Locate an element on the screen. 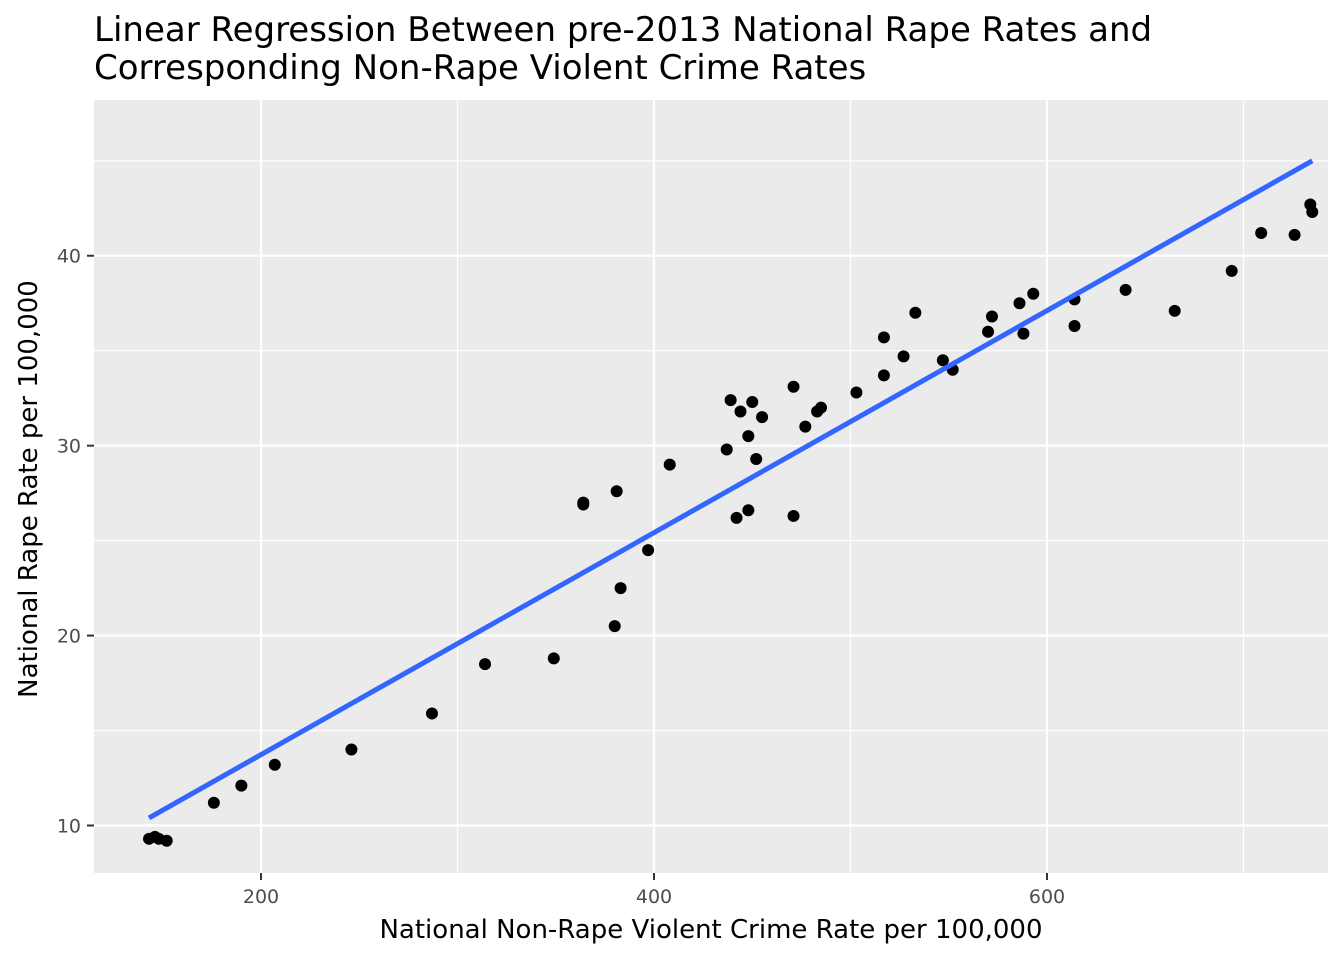  x-axis-ticks: 200 400 600 is located at coordinates (654, 890).